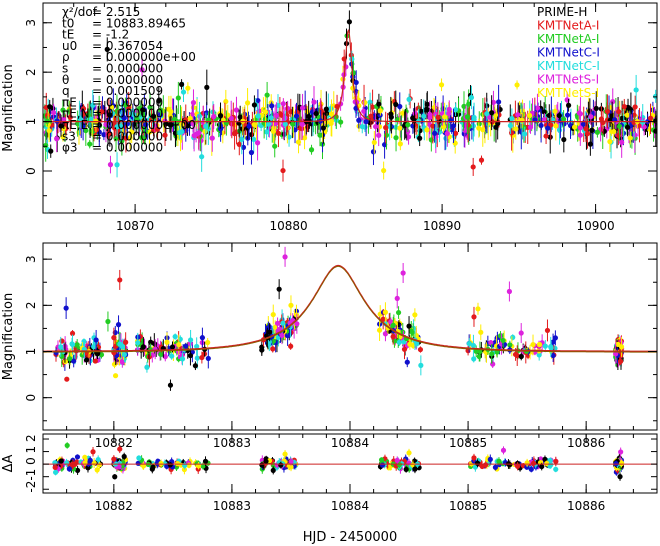  What do you see at coordinates (127, 102) in the screenshot?
I see `param-value: = 0.000000` at bounding box center [127, 102].